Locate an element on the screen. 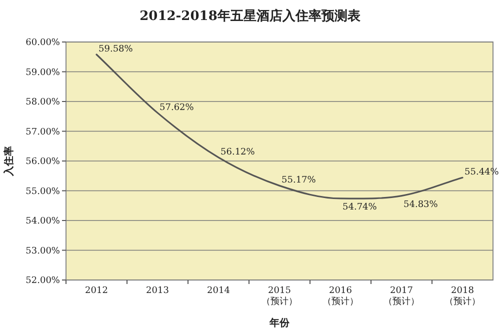  x-tick-label: 2015 （预计） is located at coordinates (280, 296).